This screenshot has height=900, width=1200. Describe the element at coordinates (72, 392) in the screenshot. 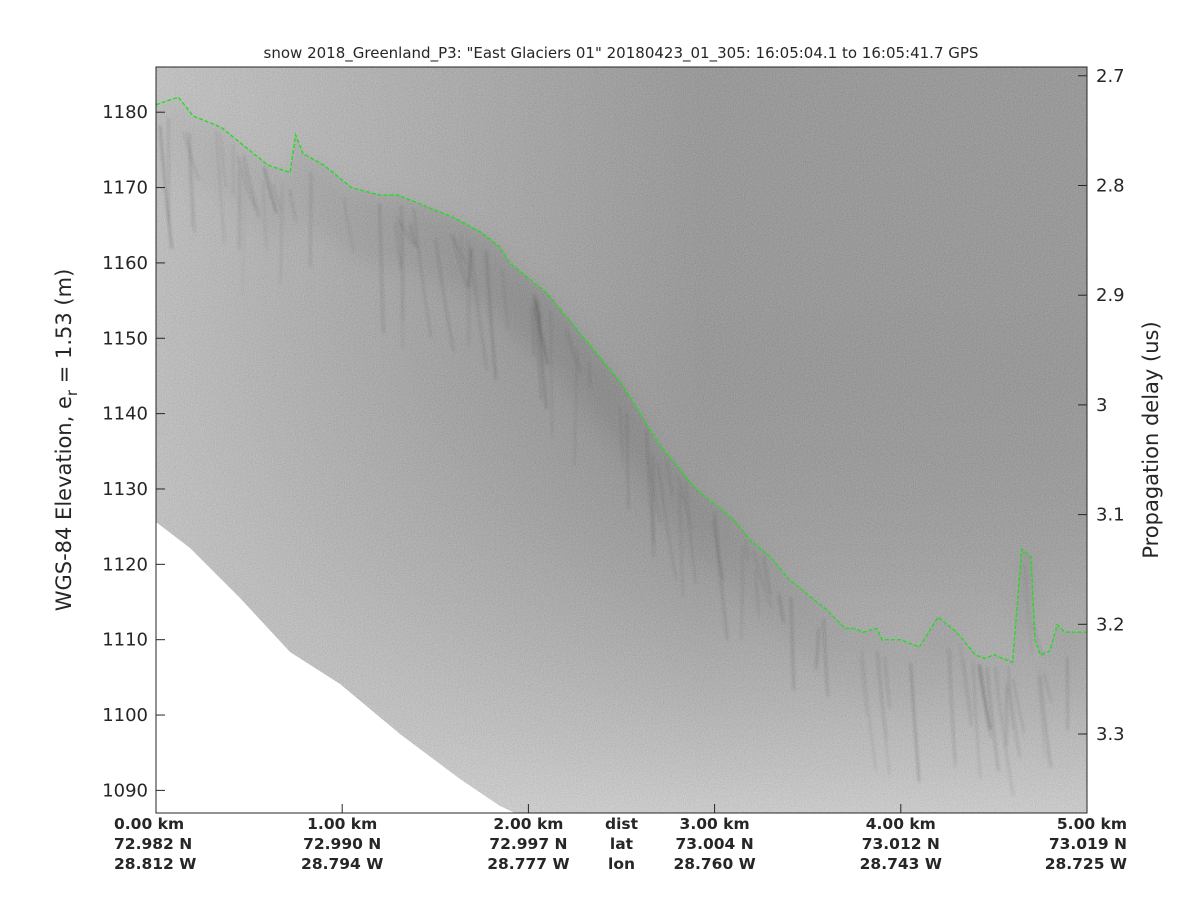

I see `y-axis-label-sub: r` at that location.